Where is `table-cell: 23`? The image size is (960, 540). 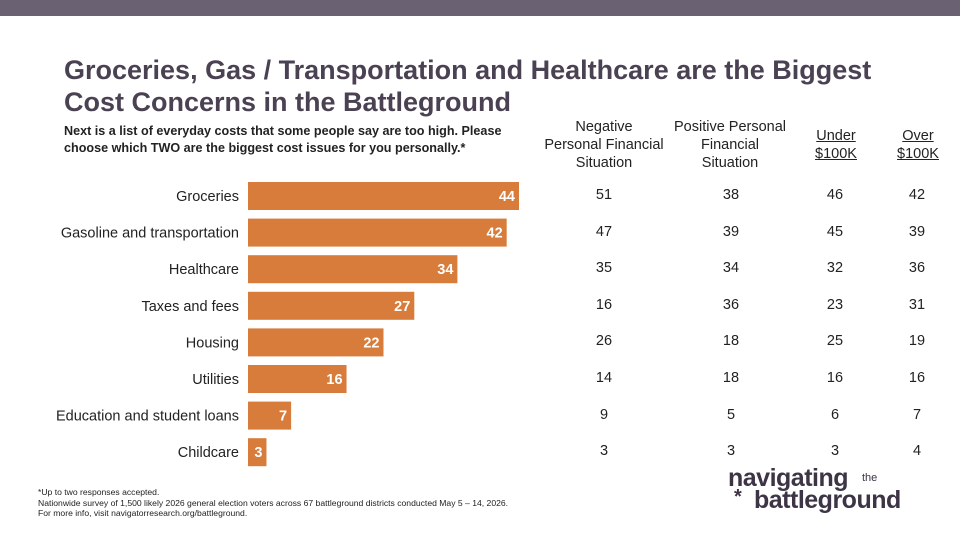 table-cell: 23 is located at coordinates (835, 304).